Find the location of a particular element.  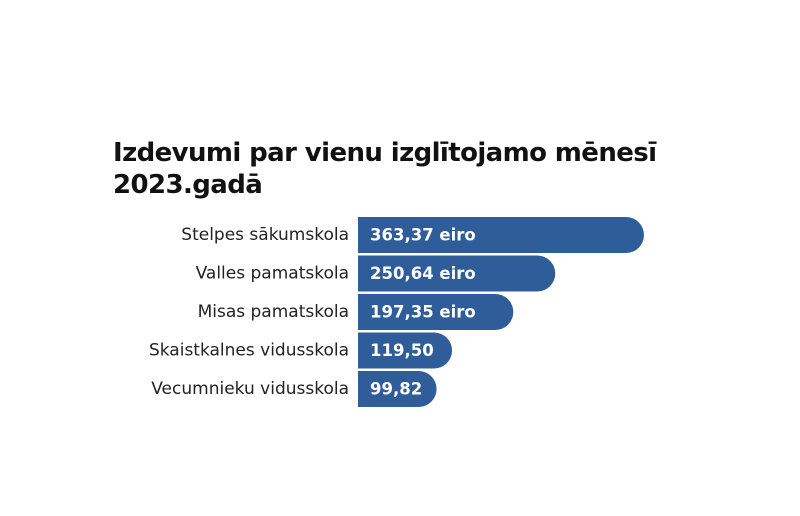

category-label-0: Stelpes sākumskola is located at coordinates (265, 235).